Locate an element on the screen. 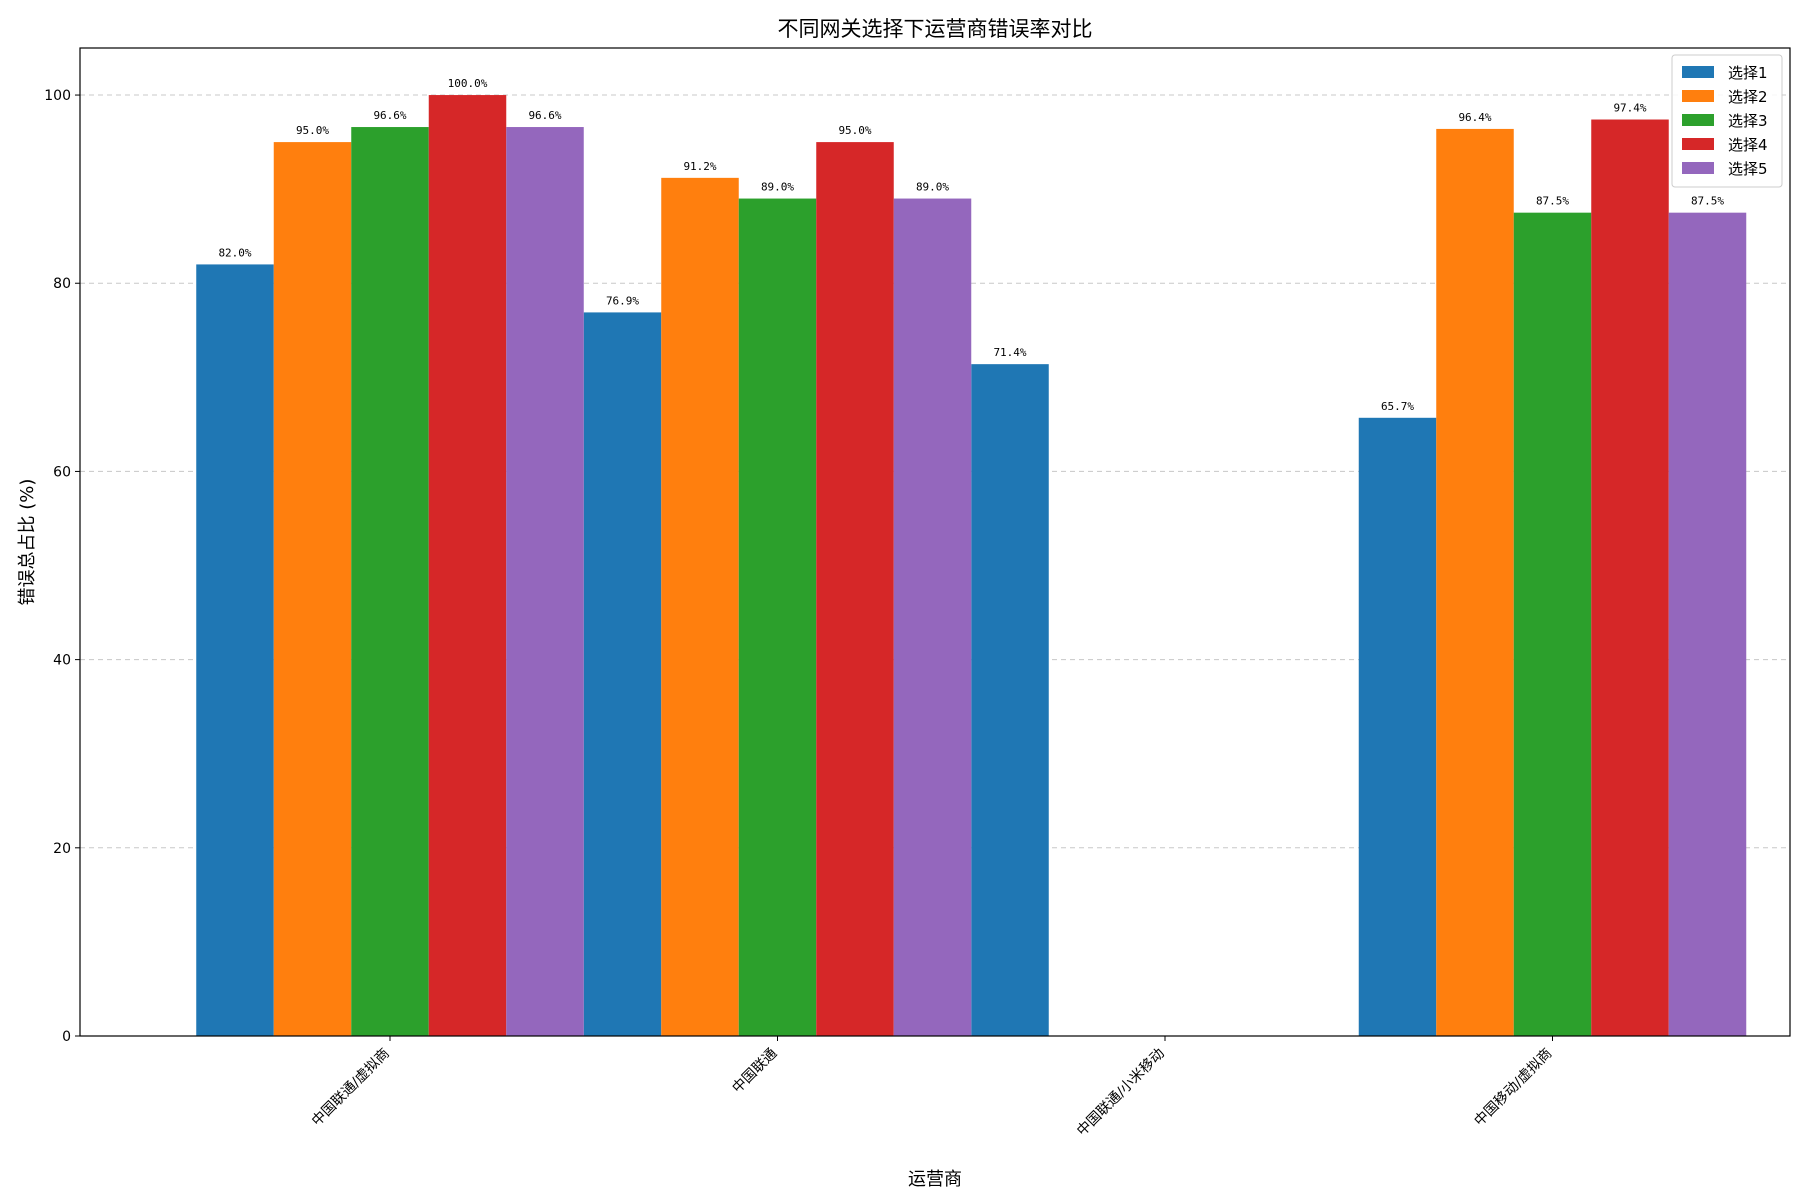 This screenshot has width=1800, height=1200. y-tick-label: 80 is located at coordinates (62, 284).